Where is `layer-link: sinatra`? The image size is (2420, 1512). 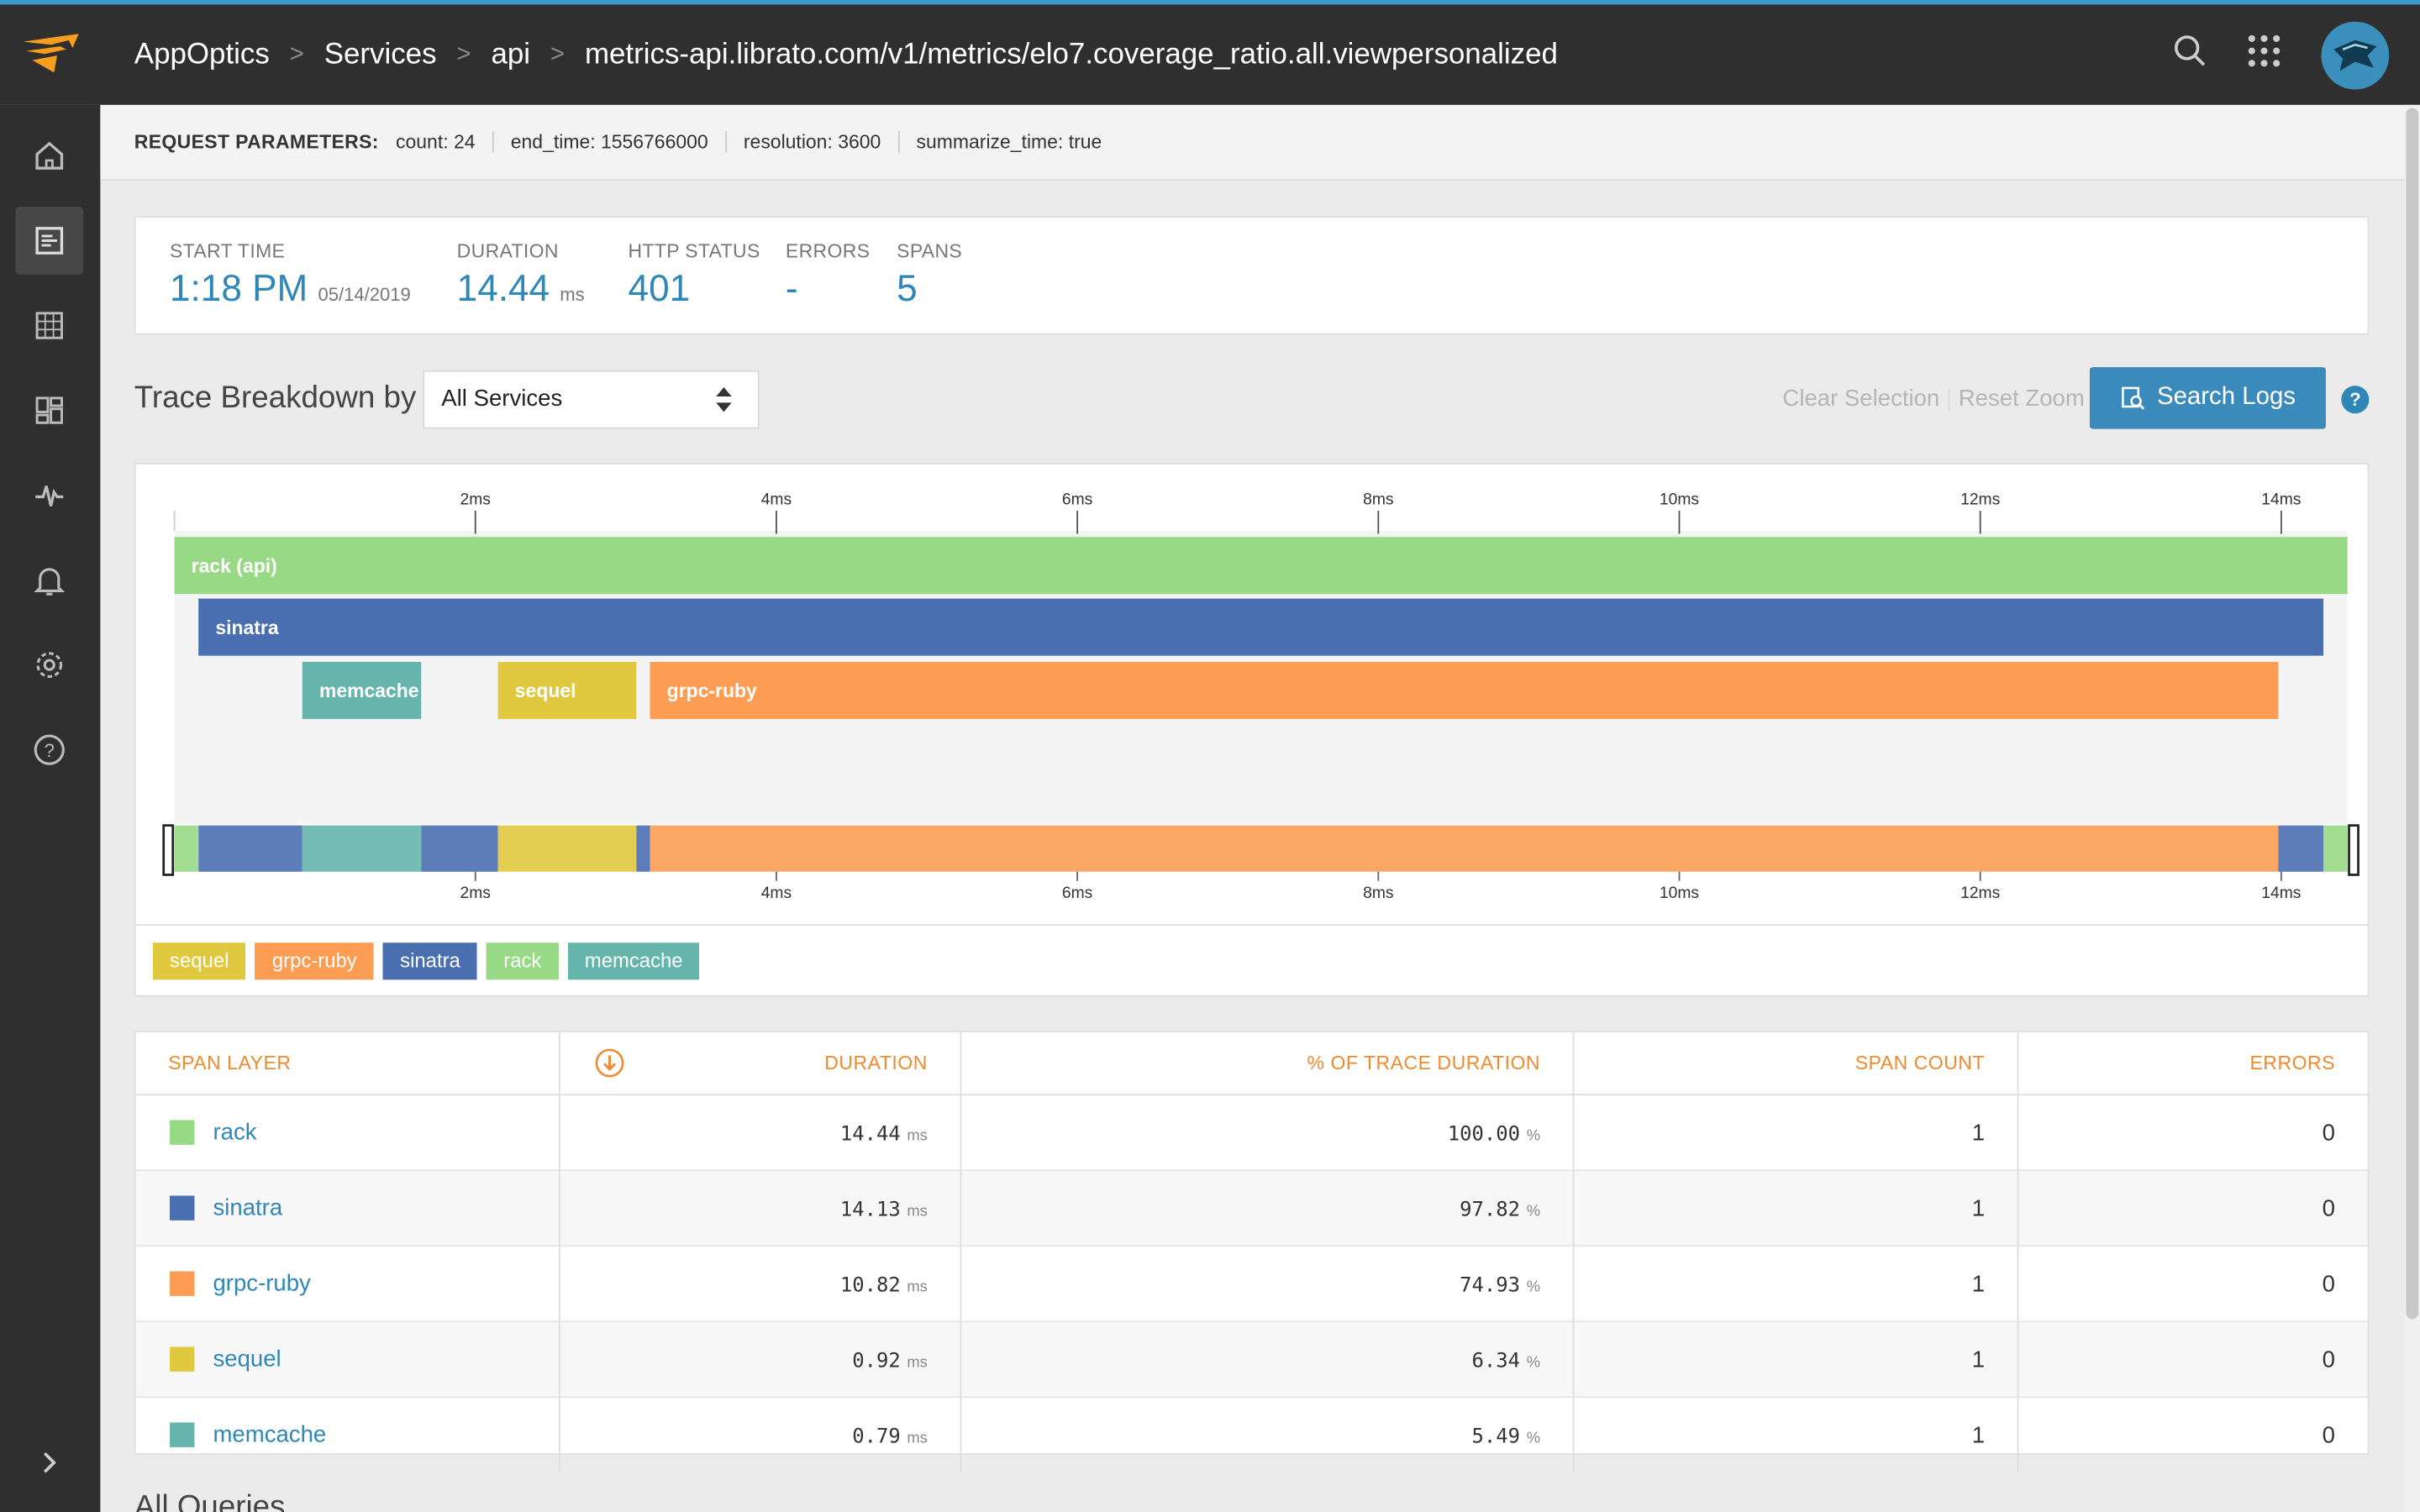 layer-link: sinatra is located at coordinates (248, 1208).